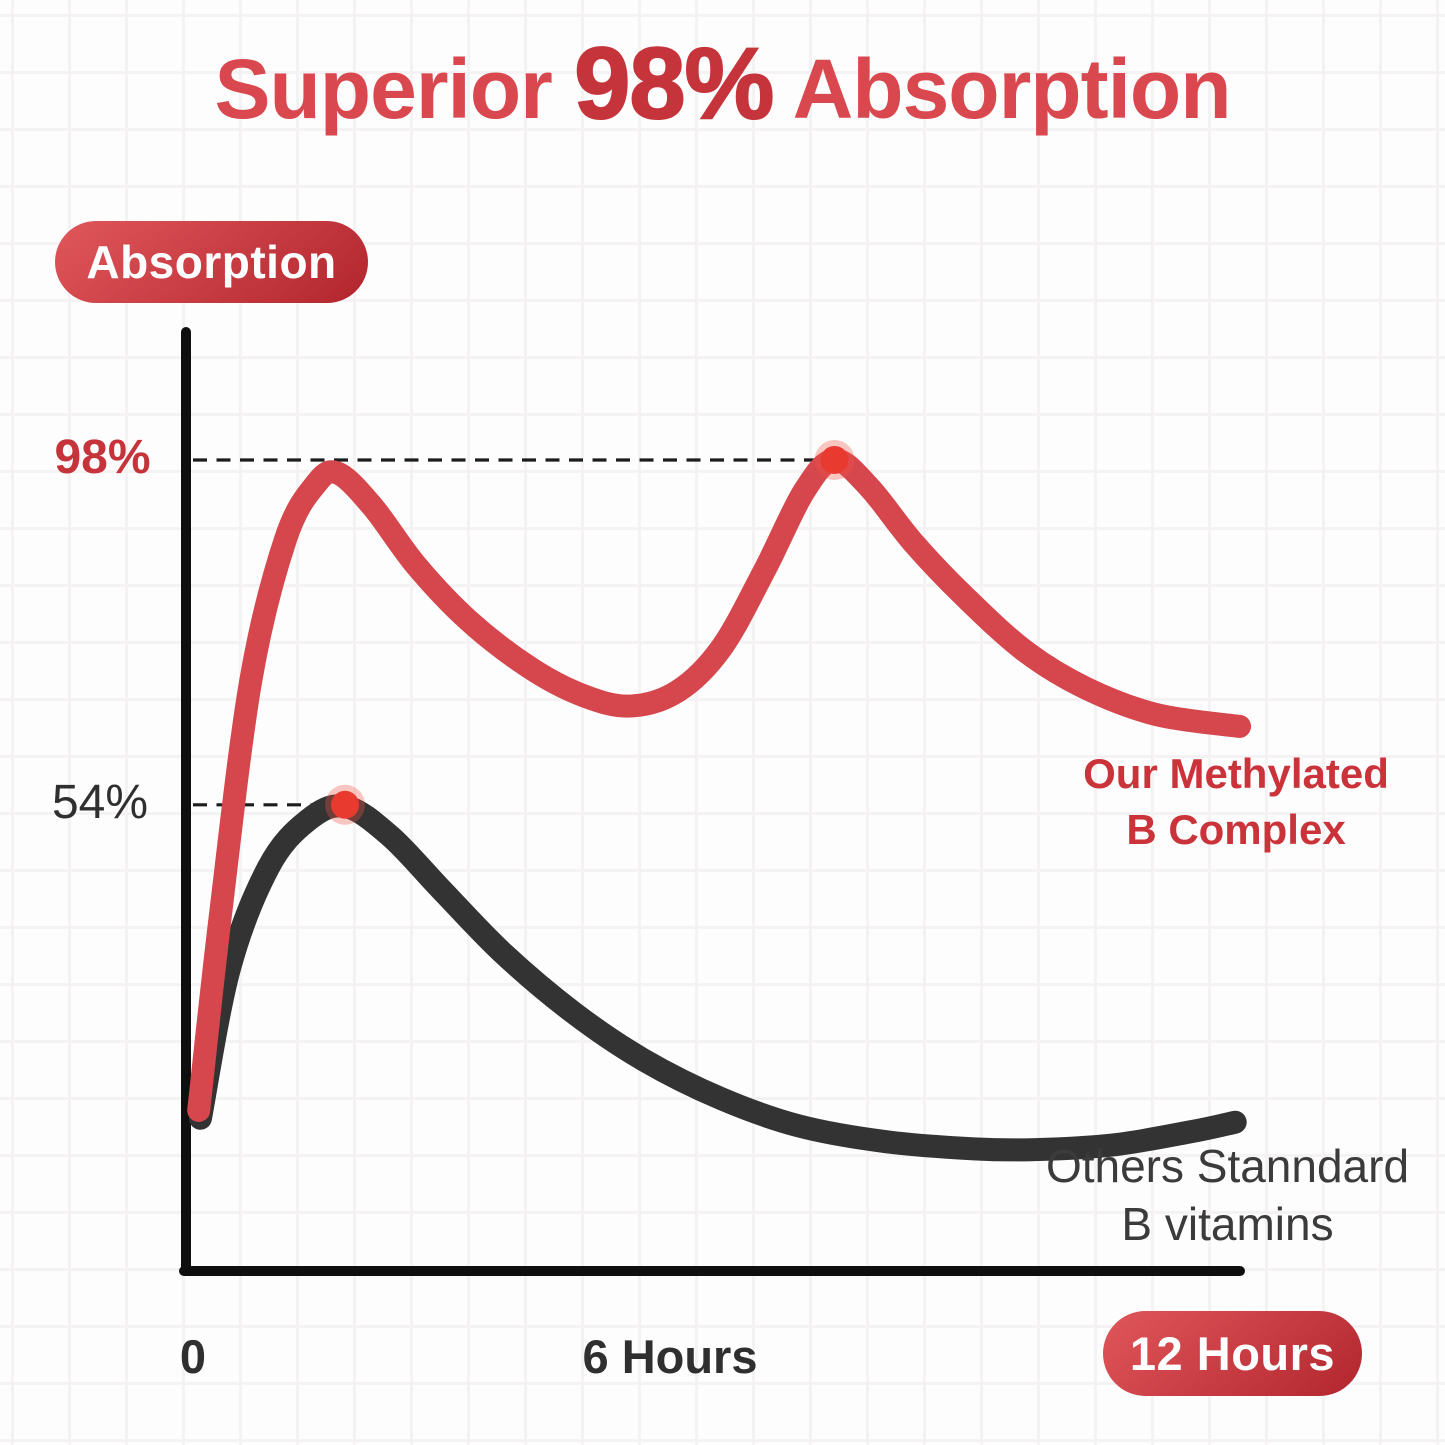 This screenshot has height=1445, width=1445. I want to click on title-highlight: 98%, so click(674, 84).